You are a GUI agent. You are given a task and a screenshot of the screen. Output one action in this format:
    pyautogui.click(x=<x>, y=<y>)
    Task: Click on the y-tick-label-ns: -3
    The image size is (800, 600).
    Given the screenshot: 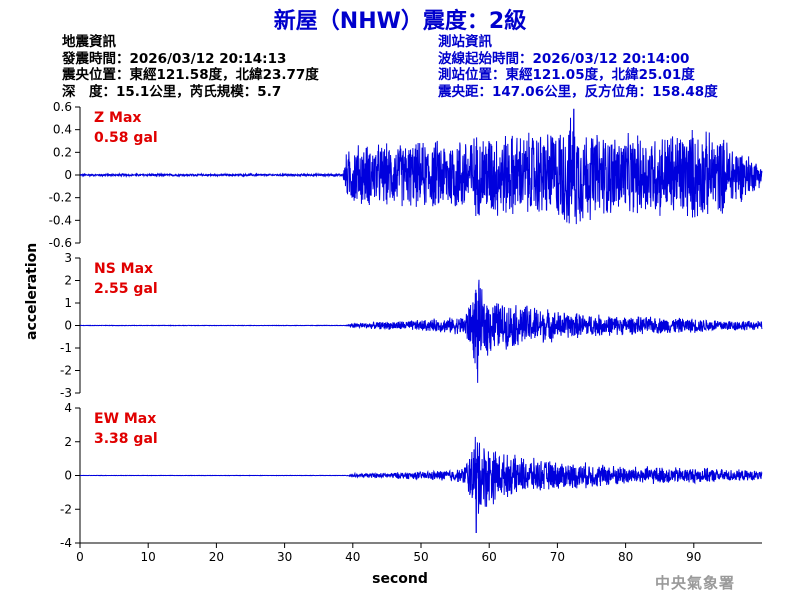 What is the action you would take?
    pyautogui.click(x=66, y=393)
    